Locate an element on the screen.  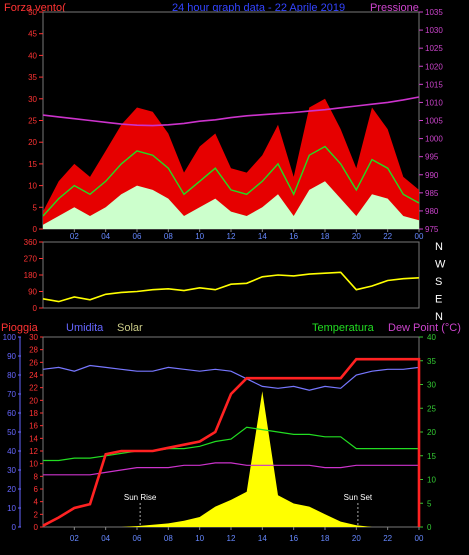
sunset-label: Sun Set is located at coordinates (358, 497).